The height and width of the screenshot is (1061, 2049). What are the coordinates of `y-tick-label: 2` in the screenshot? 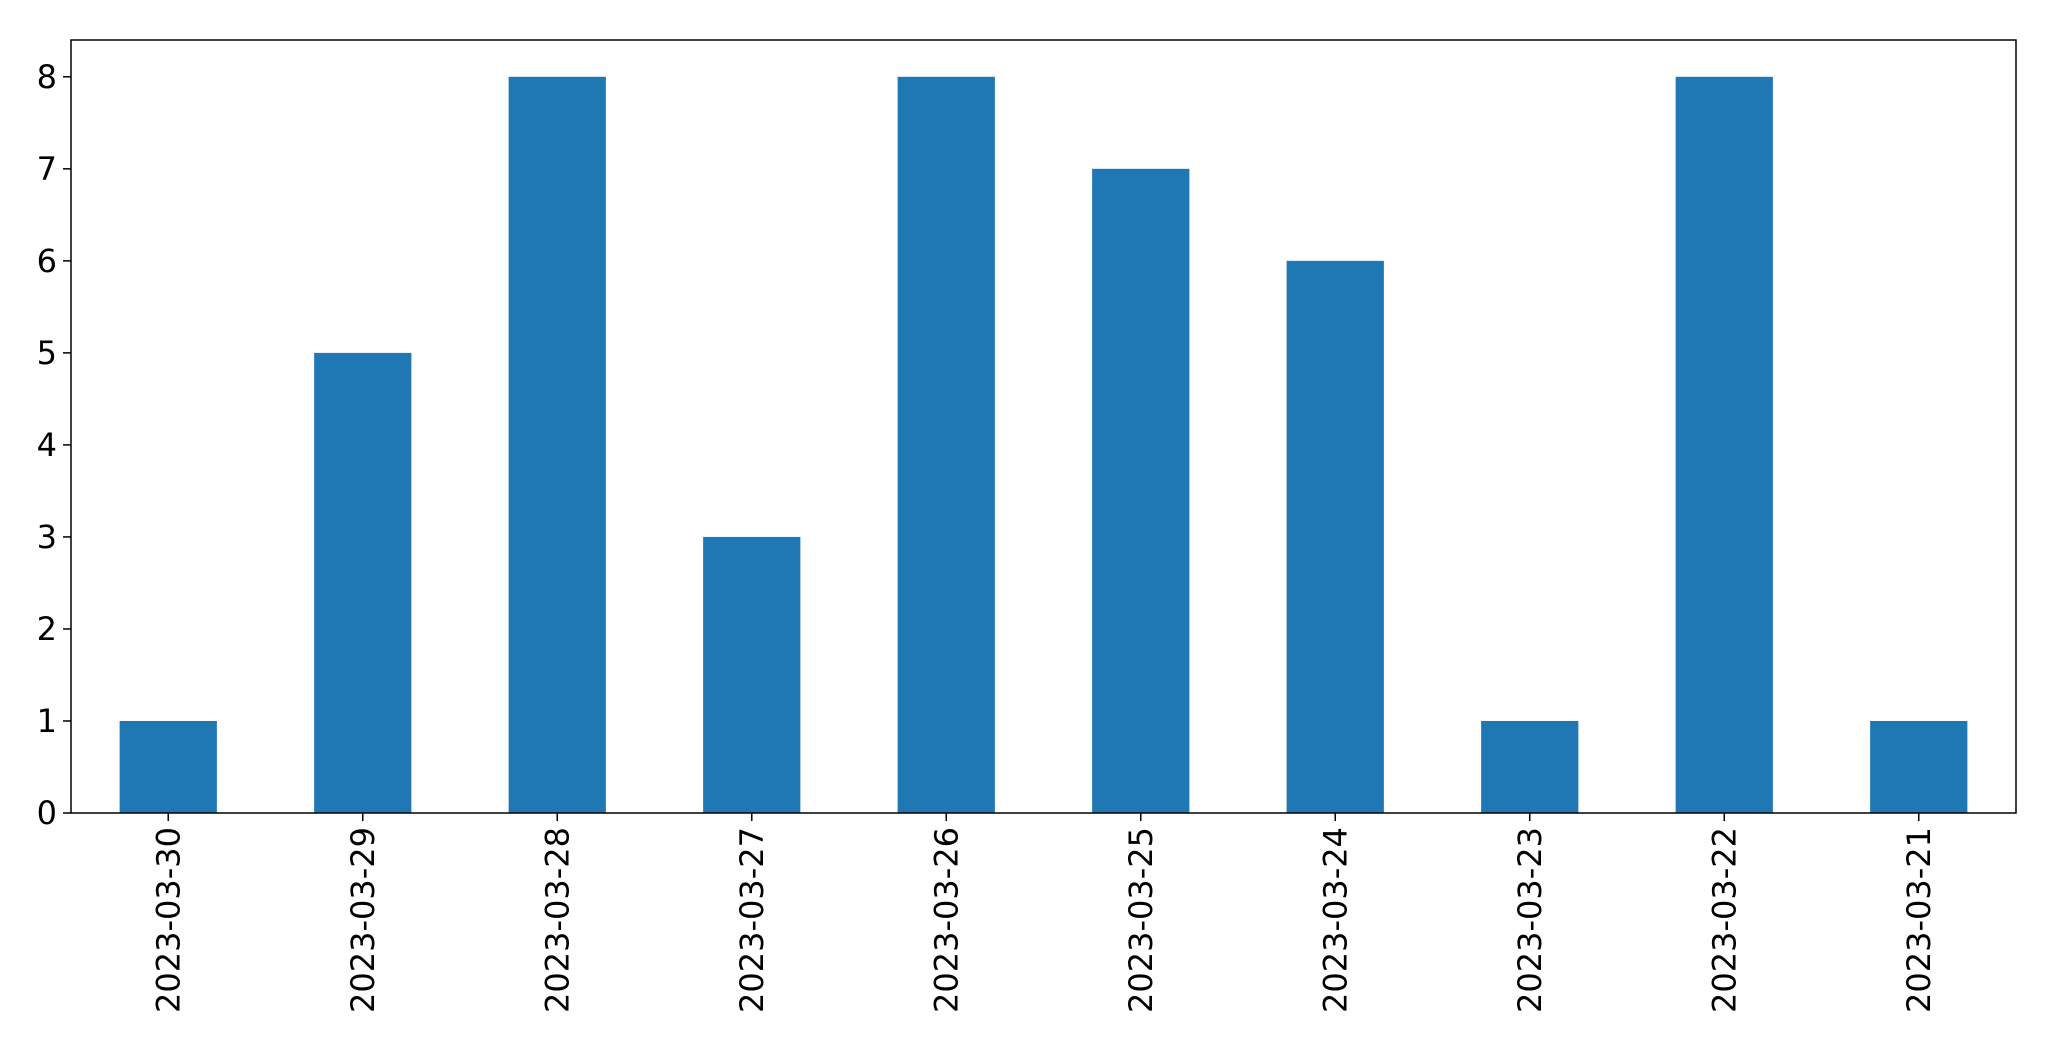 It's located at (47, 629).